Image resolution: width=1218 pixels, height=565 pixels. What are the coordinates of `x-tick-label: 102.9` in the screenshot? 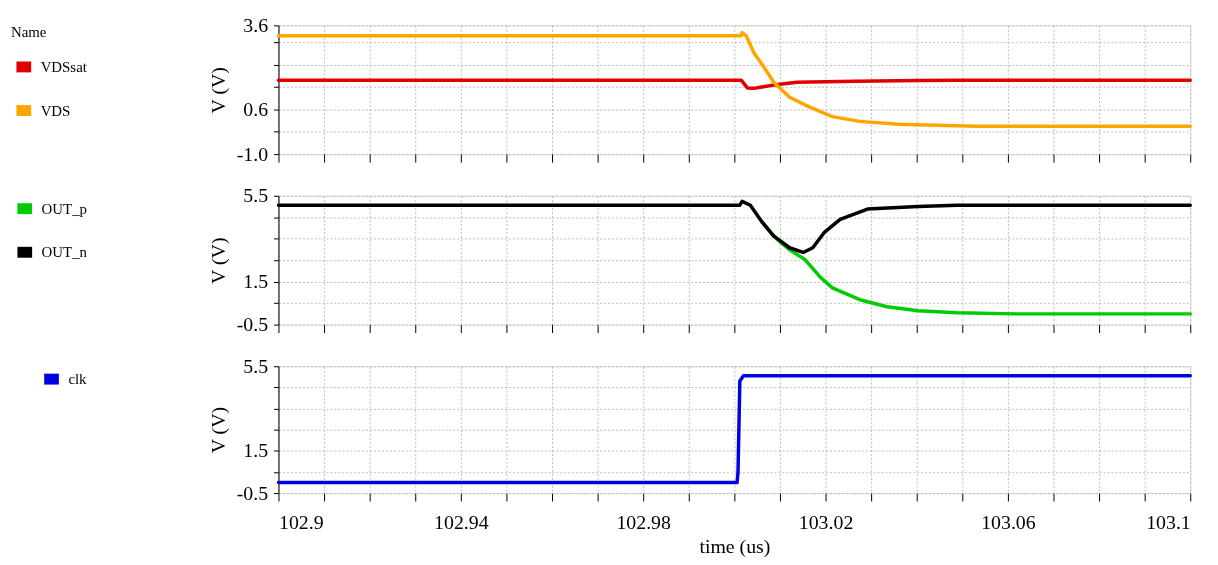 It's located at (301, 522).